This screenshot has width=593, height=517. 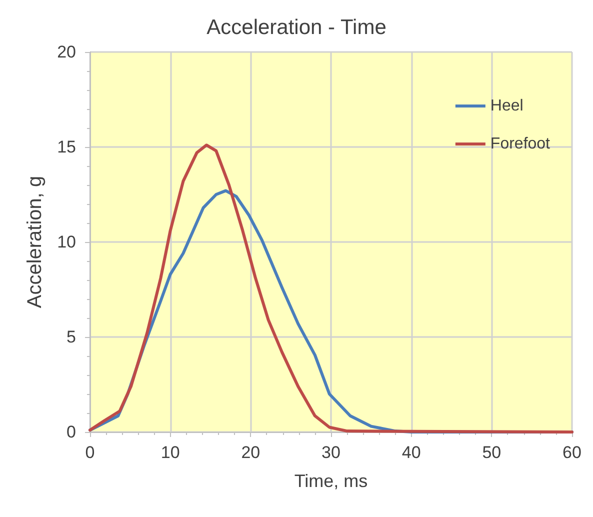 What do you see at coordinates (331, 452) in the screenshot?
I see `x-tick-label: 30` at bounding box center [331, 452].